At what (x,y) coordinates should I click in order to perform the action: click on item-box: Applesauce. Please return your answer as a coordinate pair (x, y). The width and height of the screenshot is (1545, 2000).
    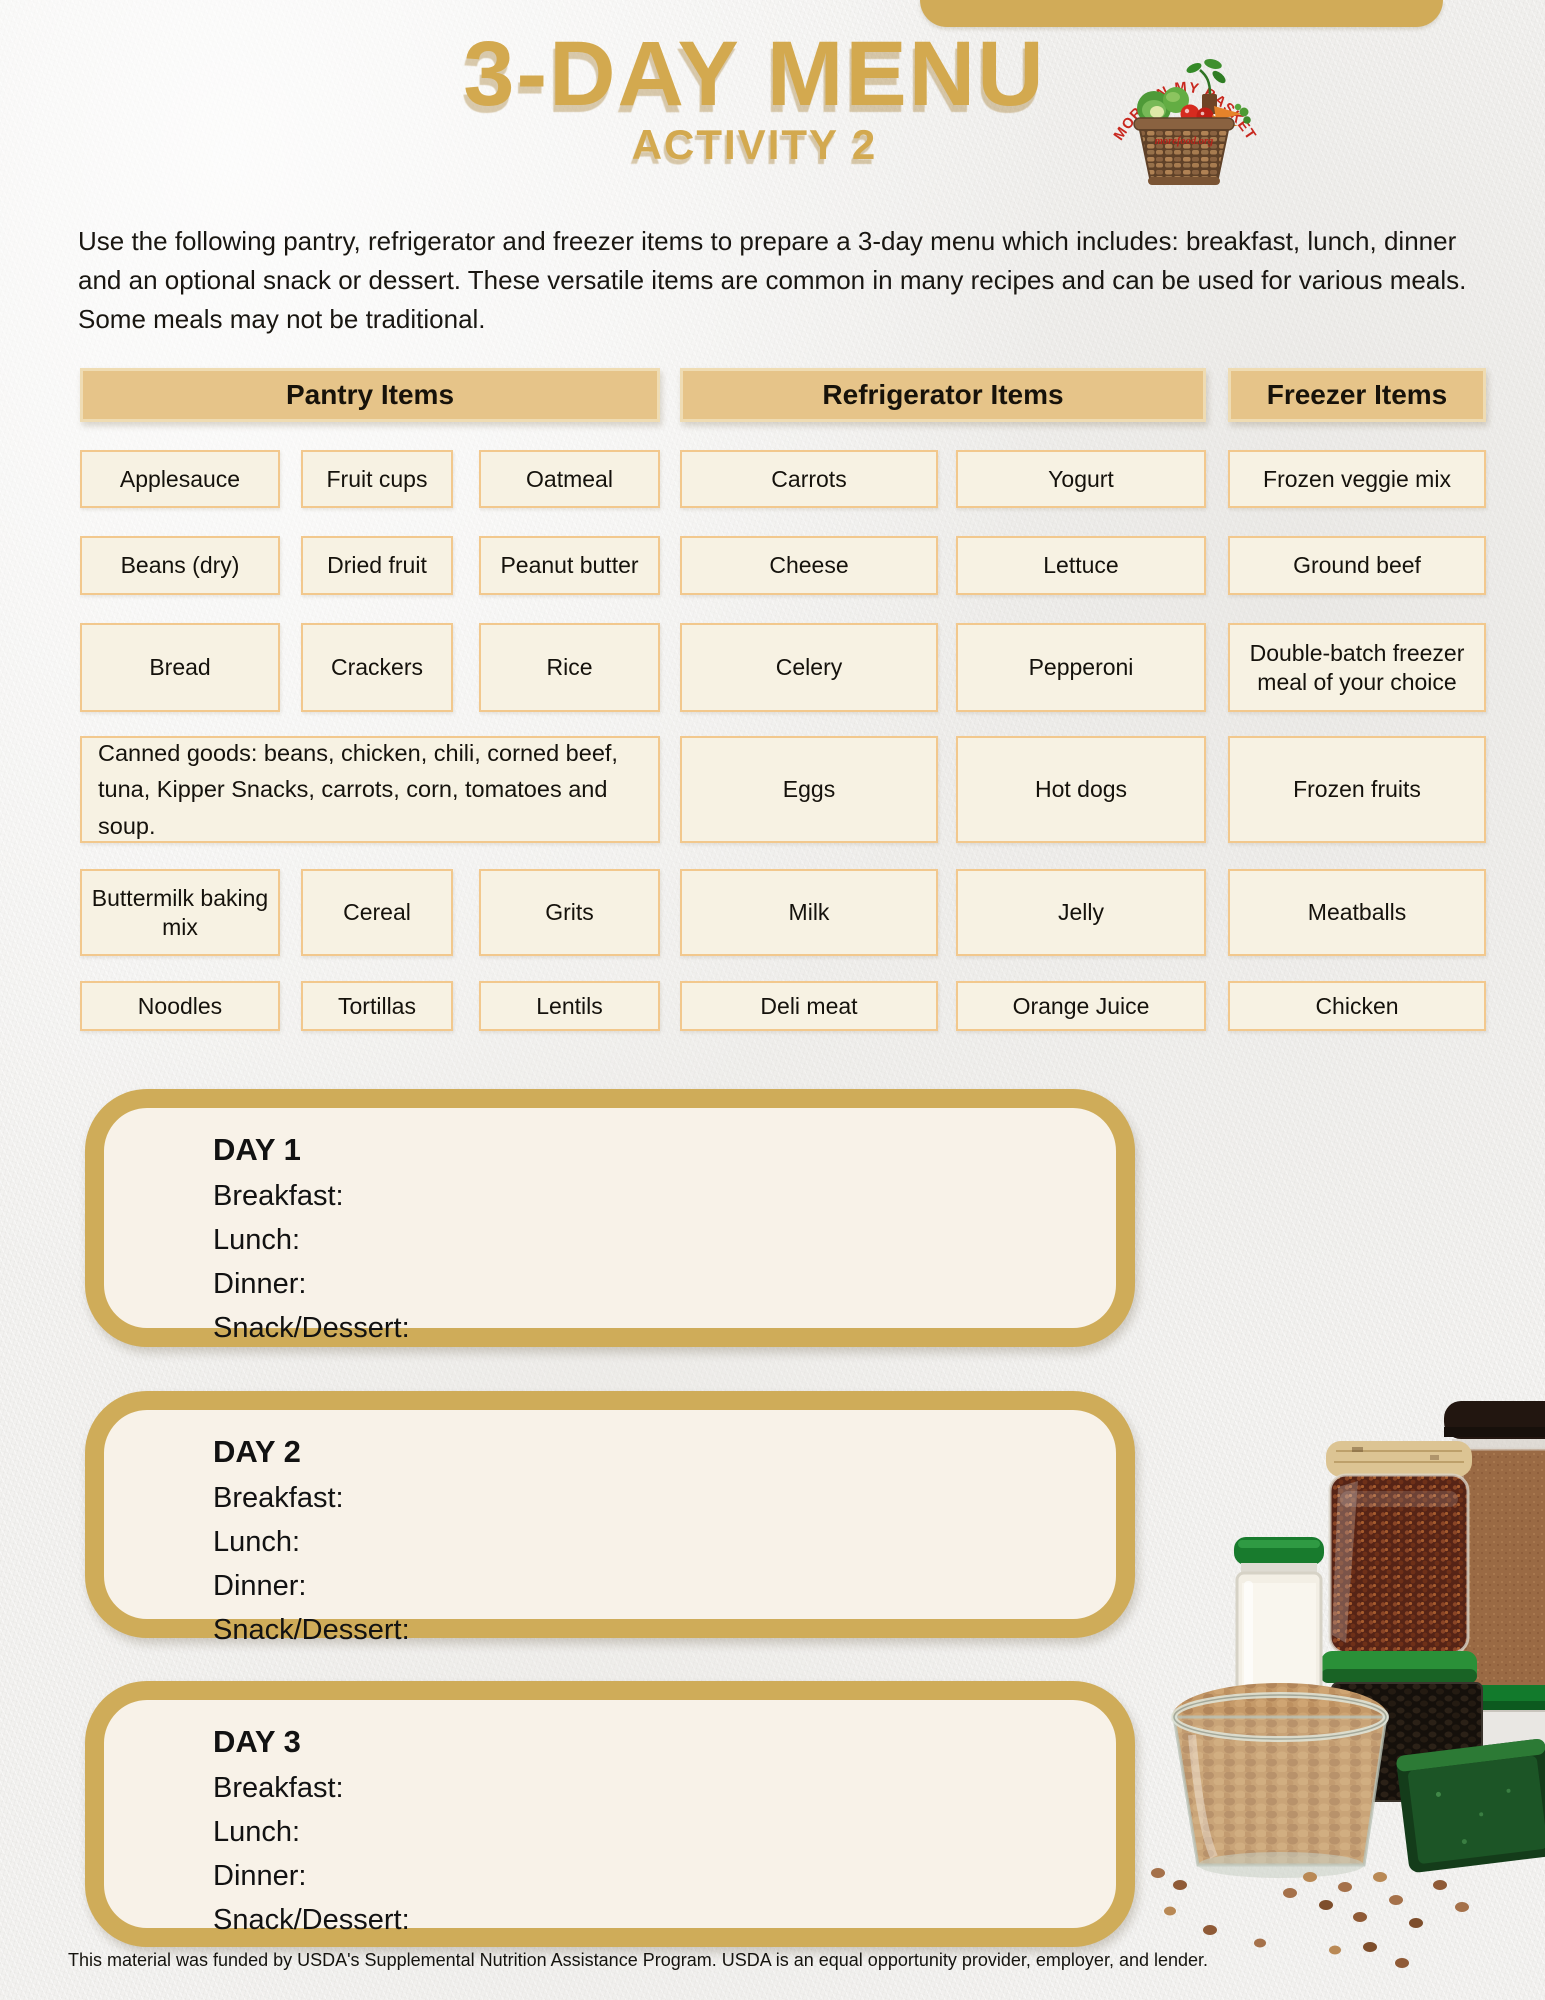
    Looking at the image, I should click on (180, 479).